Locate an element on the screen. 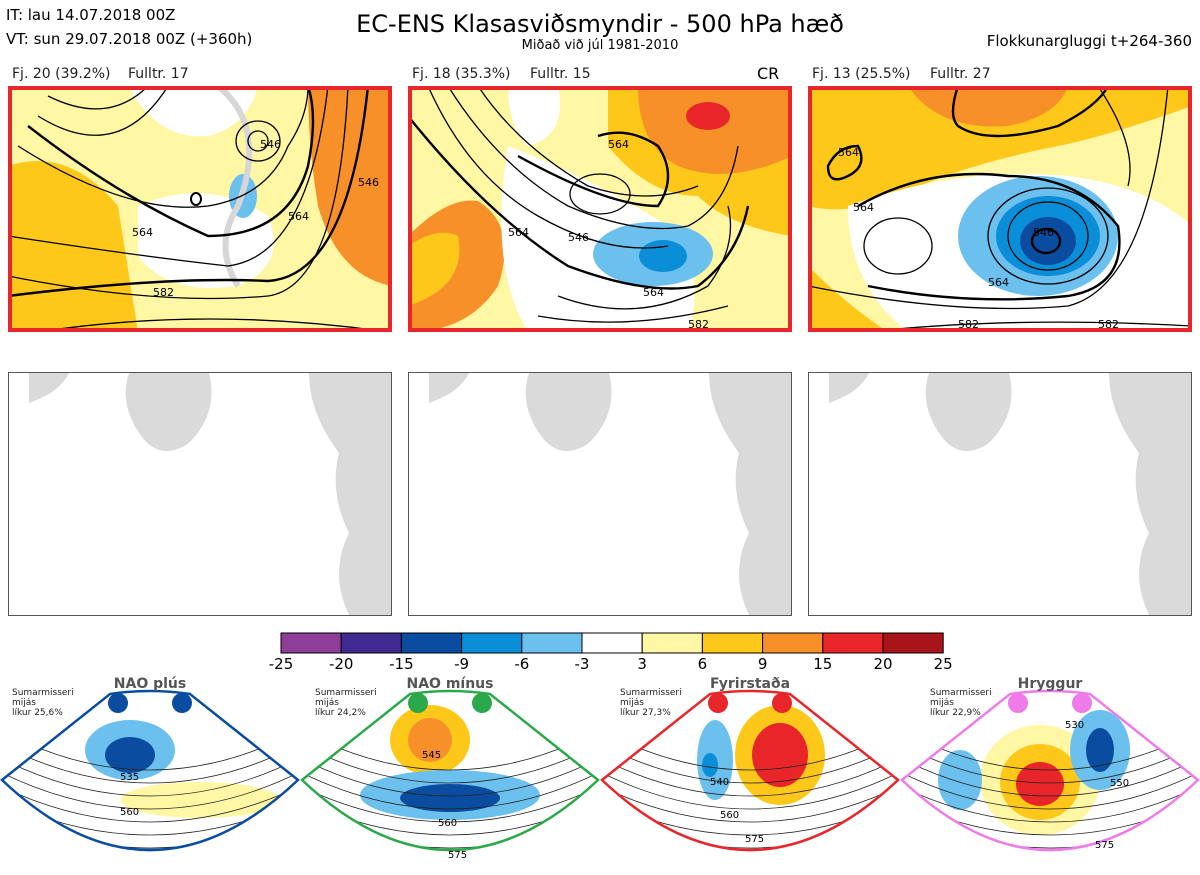 The height and width of the screenshot is (875, 1200). colorbar-tick-6: 3 is located at coordinates (642, 664).